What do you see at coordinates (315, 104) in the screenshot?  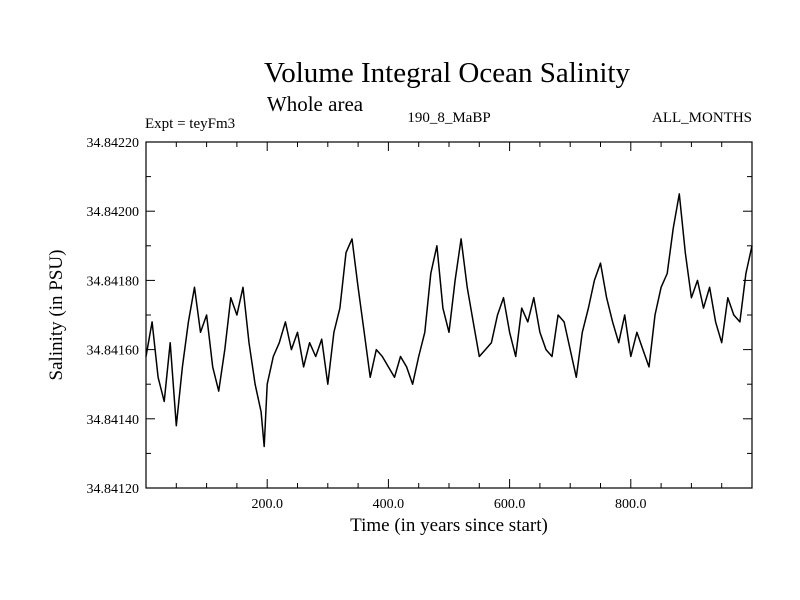 I see `chart-subtitle: Whole area` at bounding box center [315, 104].